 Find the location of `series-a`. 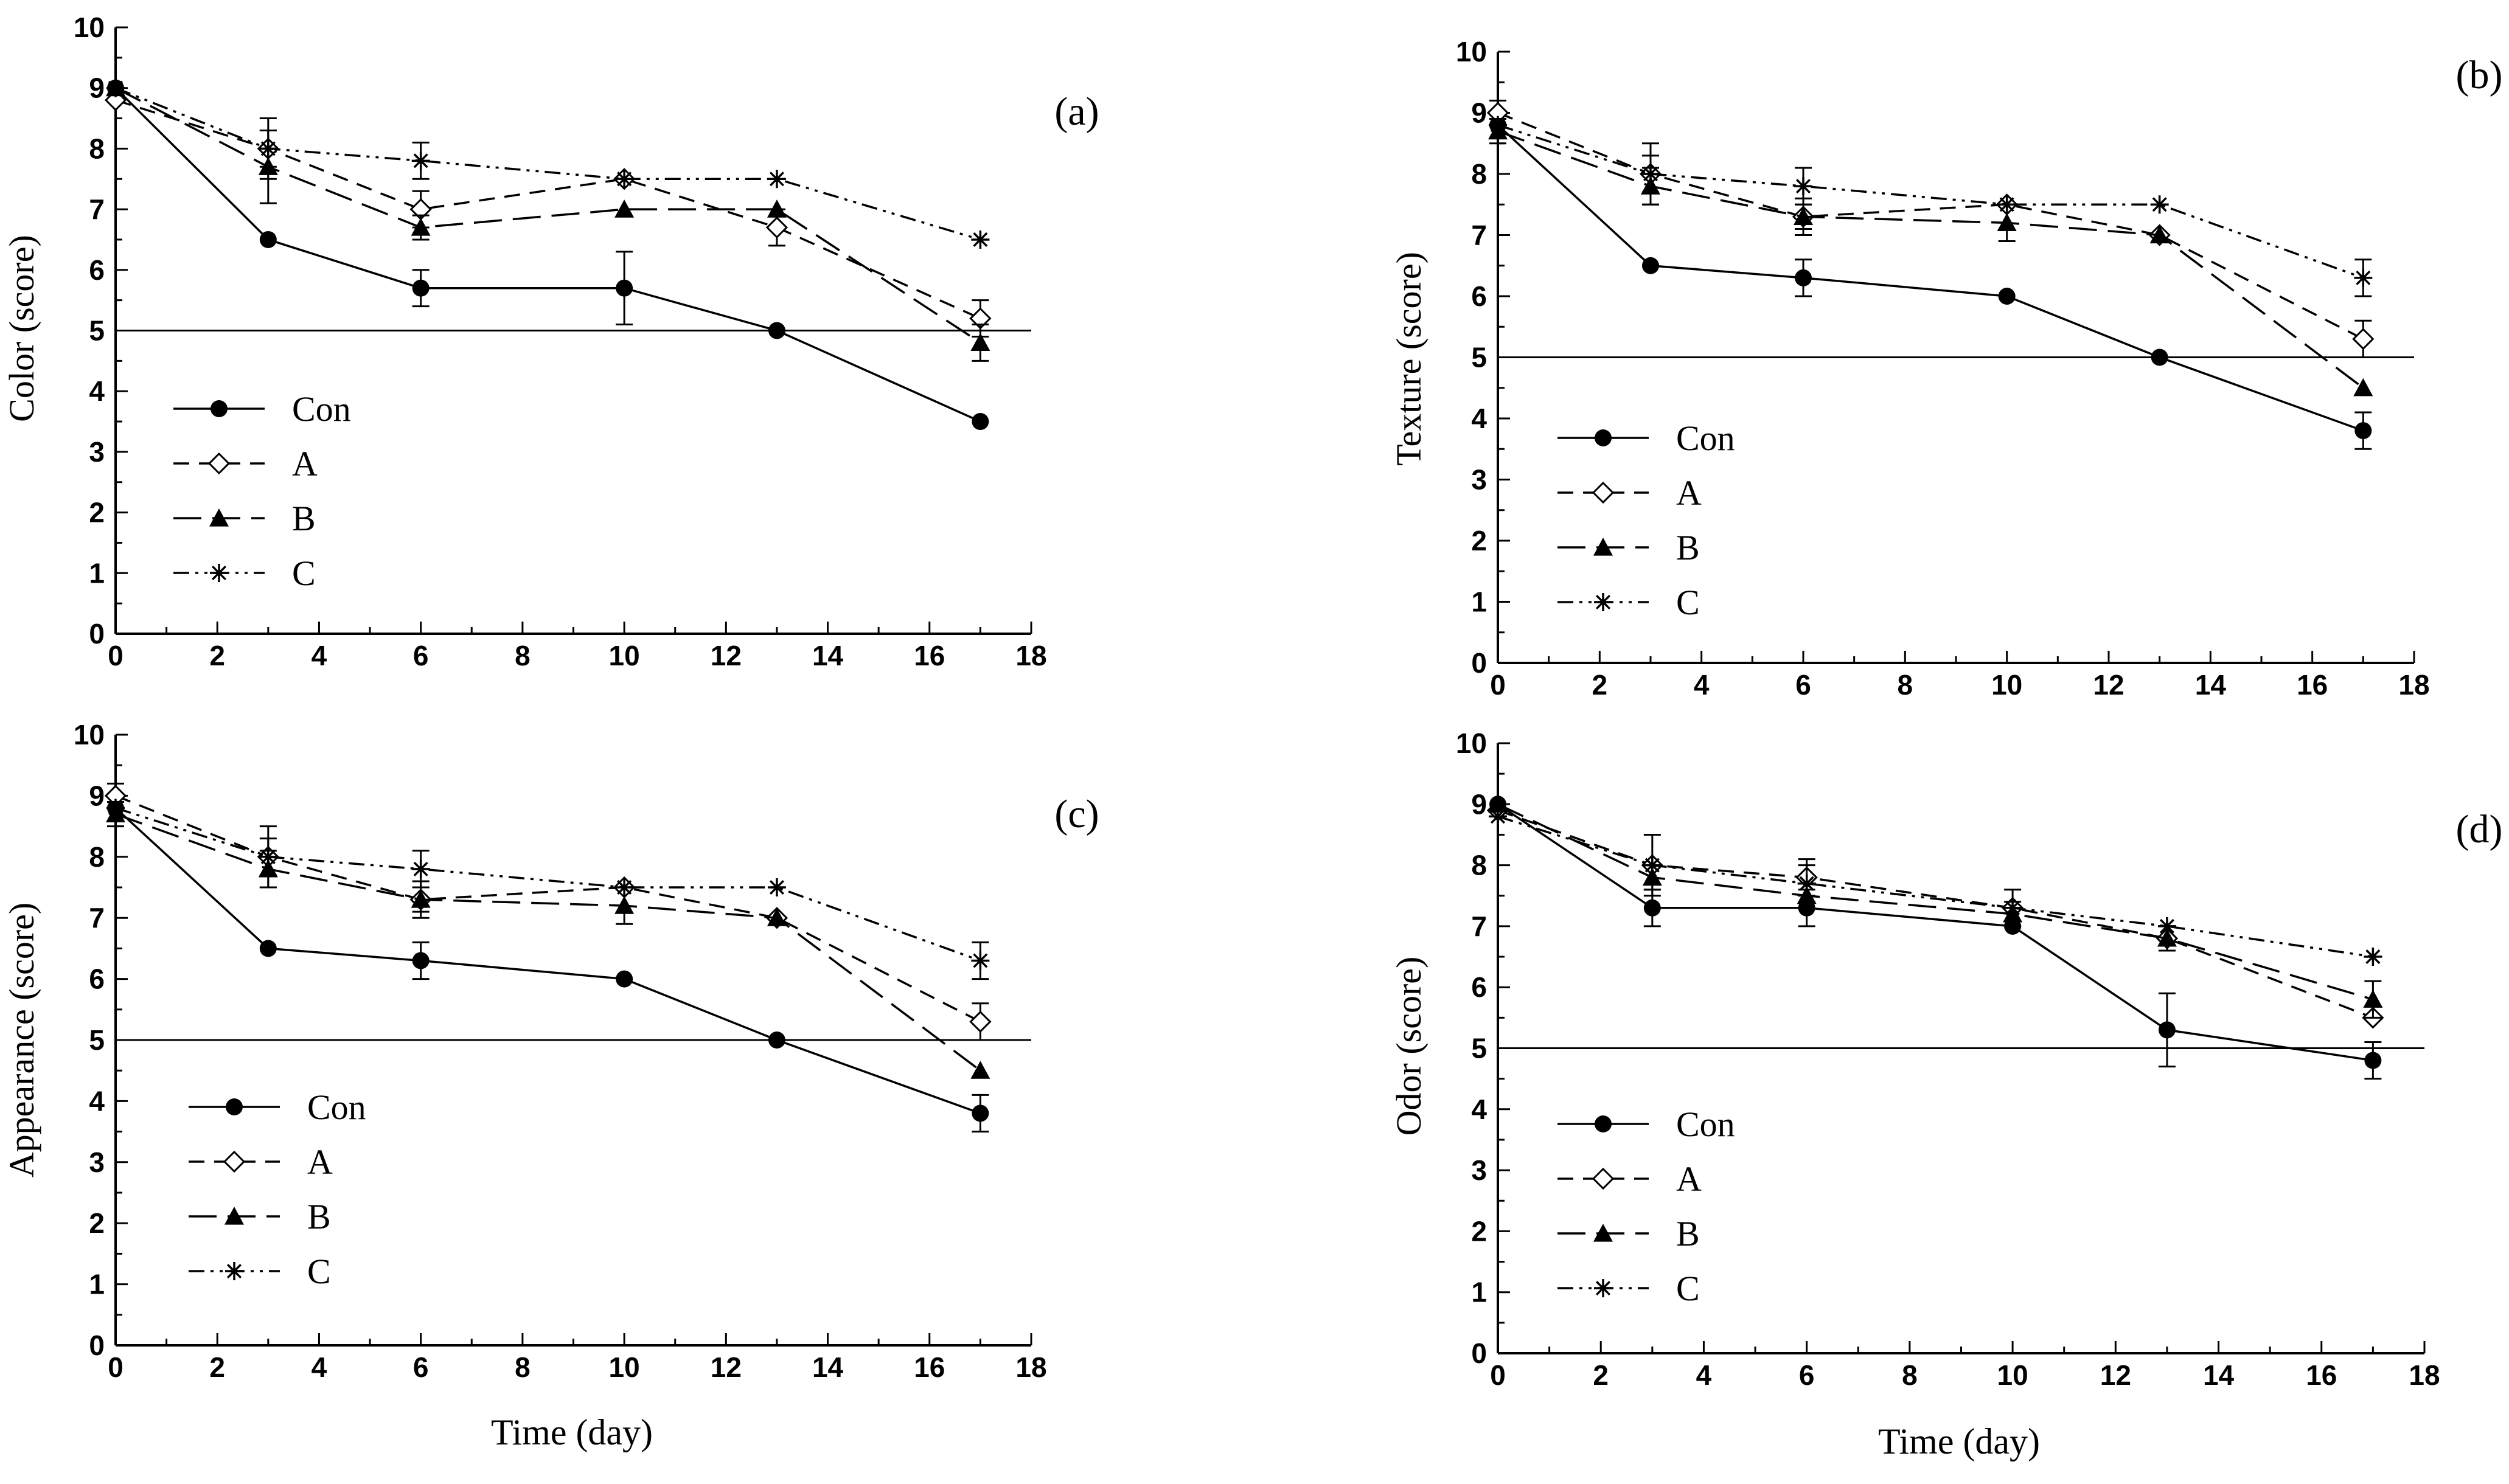

series-a is located at coordinates (1935, 914).